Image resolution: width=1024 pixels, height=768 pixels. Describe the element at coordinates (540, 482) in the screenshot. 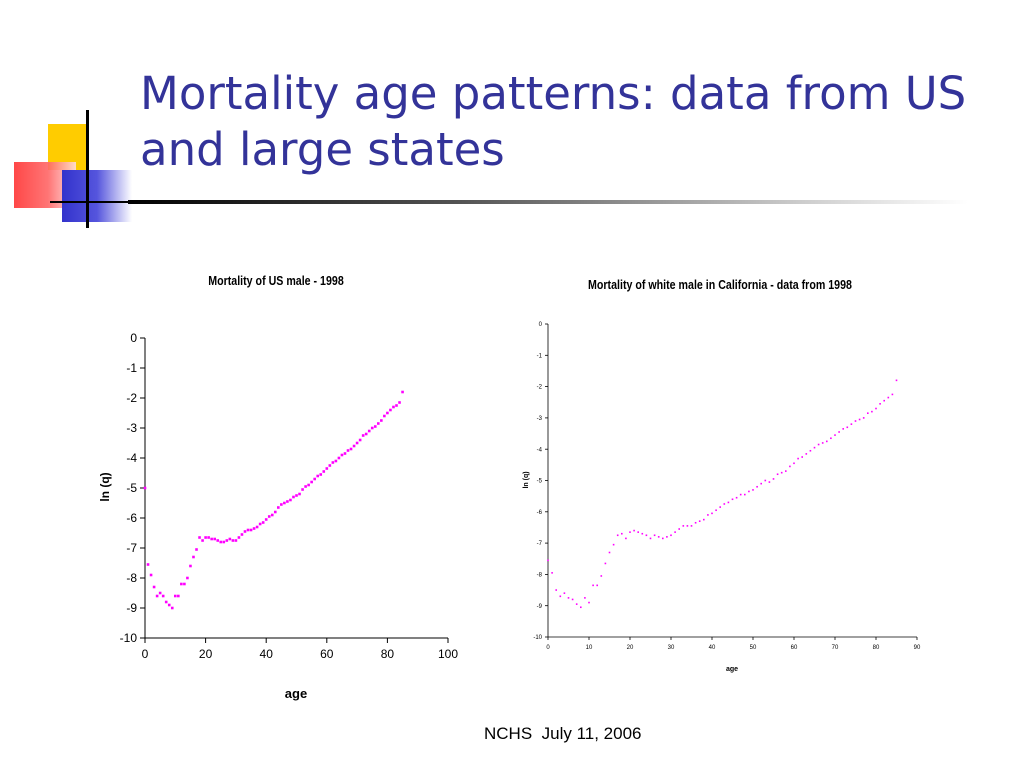

I see `y-tick-label: -5` at that location.